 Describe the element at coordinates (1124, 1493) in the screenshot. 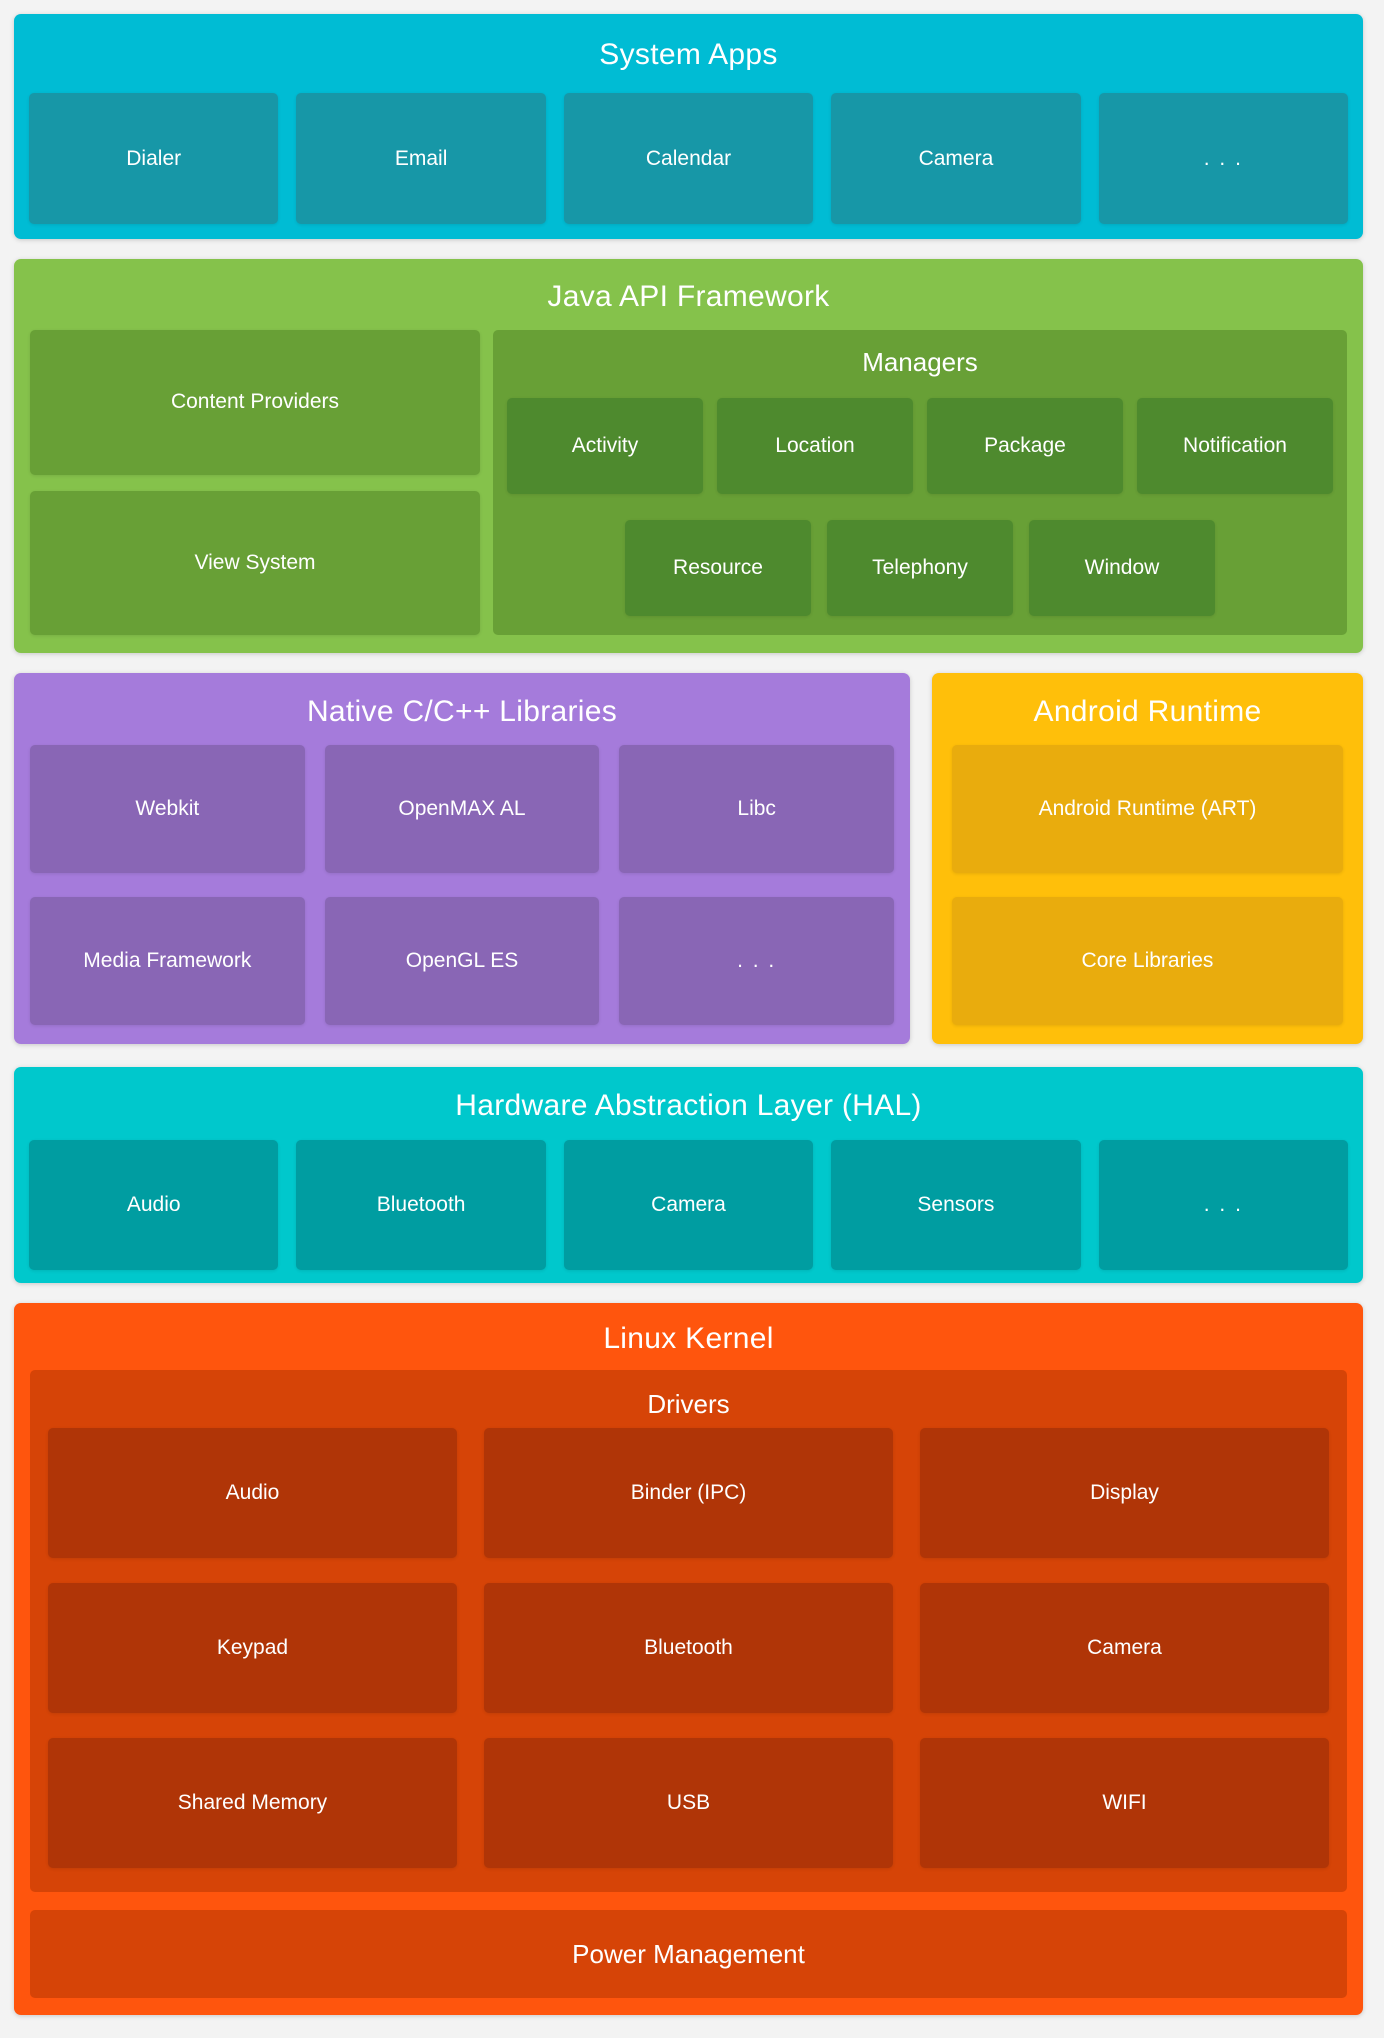

I see `box-driver-display: Display` at that location.